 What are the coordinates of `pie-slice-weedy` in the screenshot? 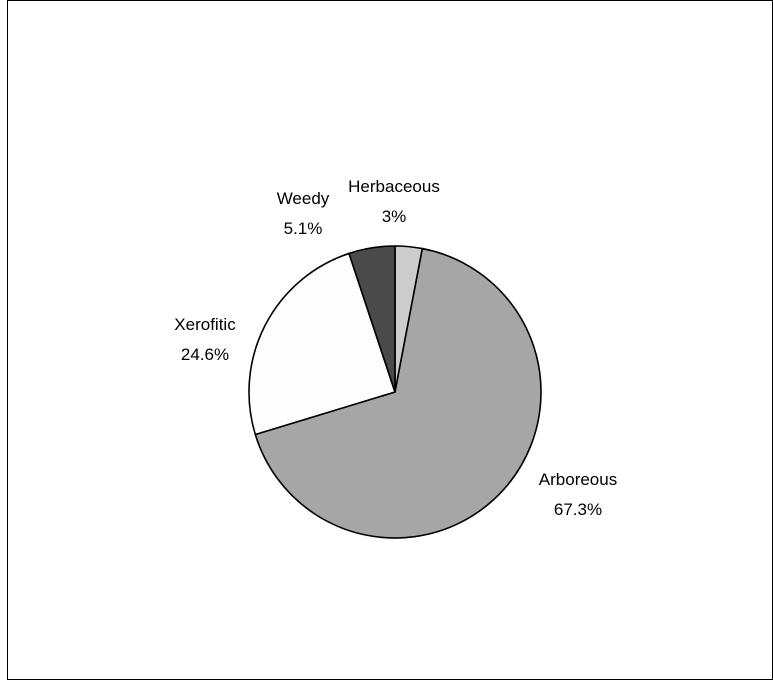 It's located at (372, 319).